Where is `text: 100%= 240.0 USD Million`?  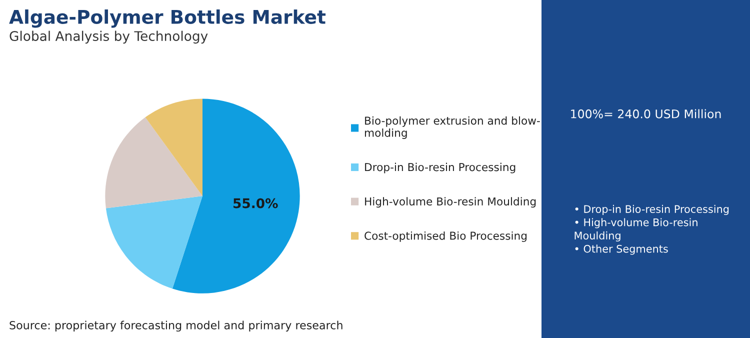
text: 100%= 240.0 USD Million is located at coordinates (646, 113).